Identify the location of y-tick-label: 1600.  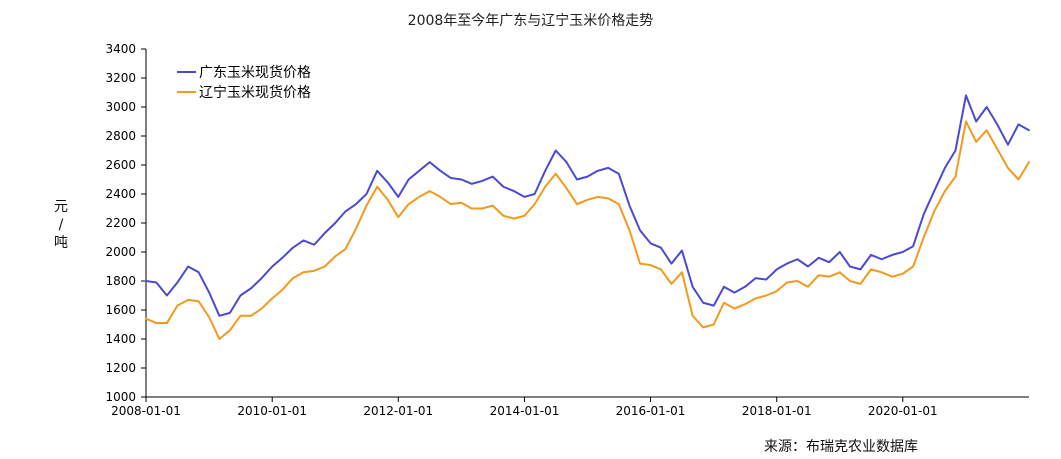
(120, 310).